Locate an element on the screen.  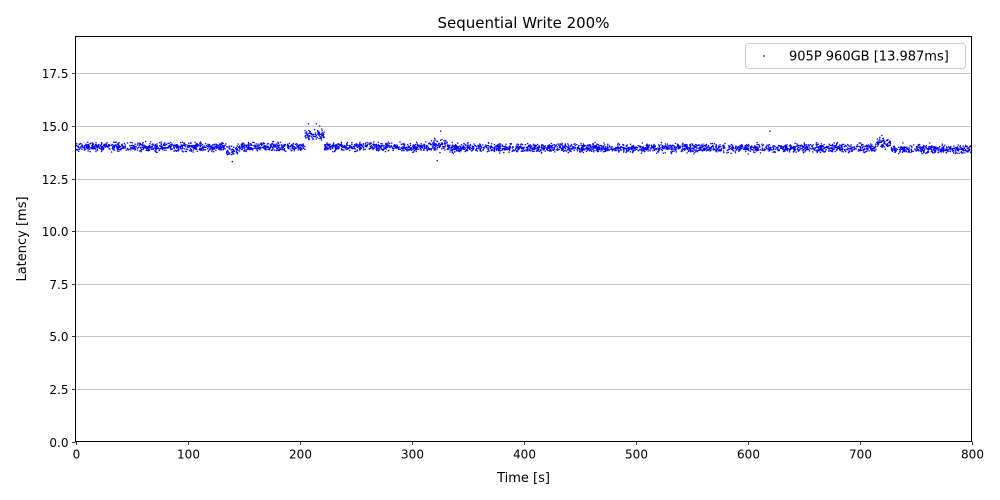
x-tick-label: 500 is located at coordinates (636, 455).